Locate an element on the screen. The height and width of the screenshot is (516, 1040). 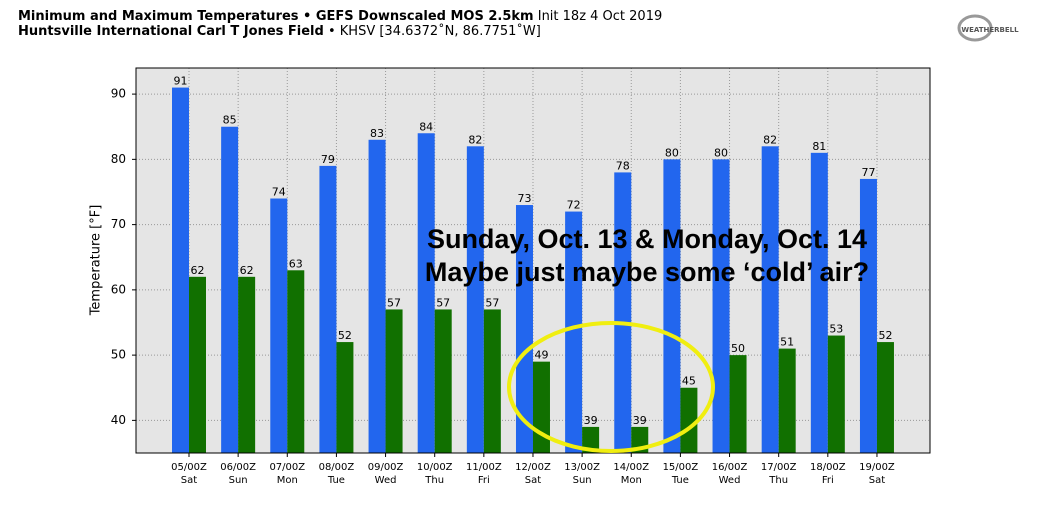
y-tick-label: 50 is located at coordinates (118, 355).